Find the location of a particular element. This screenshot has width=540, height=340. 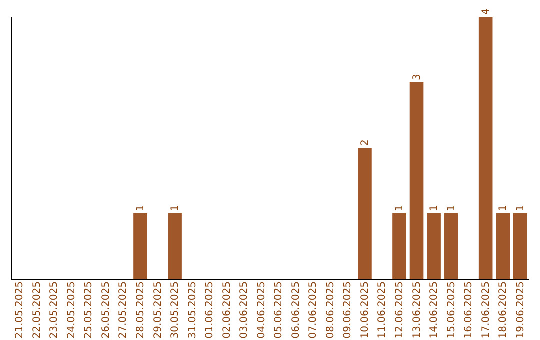

x-tick-label: 27.05.2025 is located at coordinates (124, 310).